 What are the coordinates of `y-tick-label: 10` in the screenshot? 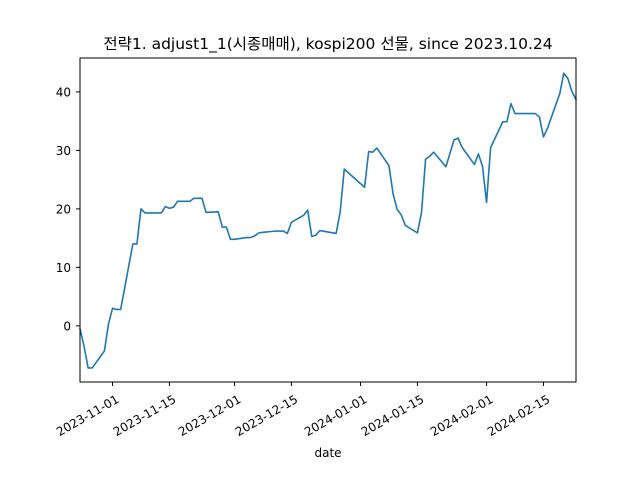 It's located at (63, 268).